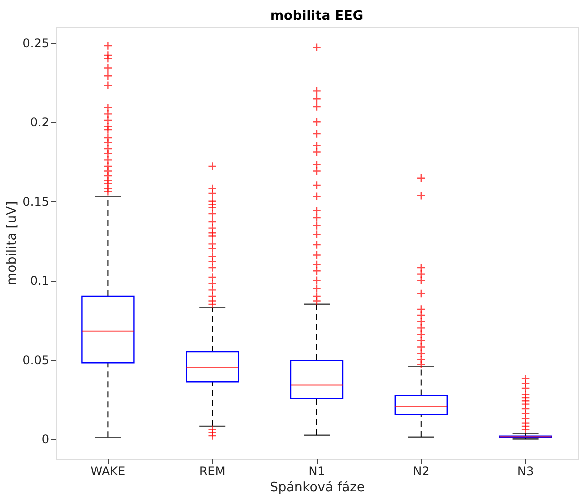  I want to click on x-tick-label: WAKE, so click(108, 471).